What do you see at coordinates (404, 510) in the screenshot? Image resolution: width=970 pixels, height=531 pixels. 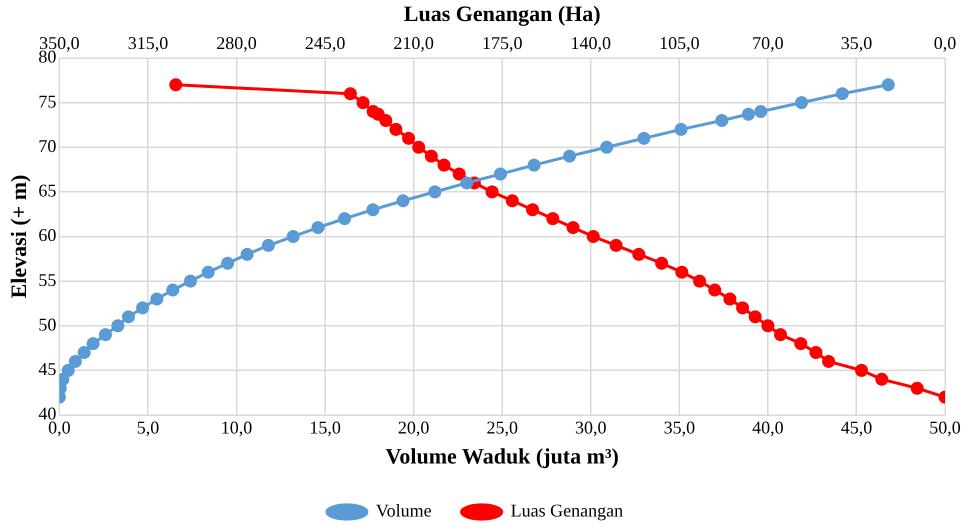 I see `legend-label: Volume` at bounding box center [404, 510].